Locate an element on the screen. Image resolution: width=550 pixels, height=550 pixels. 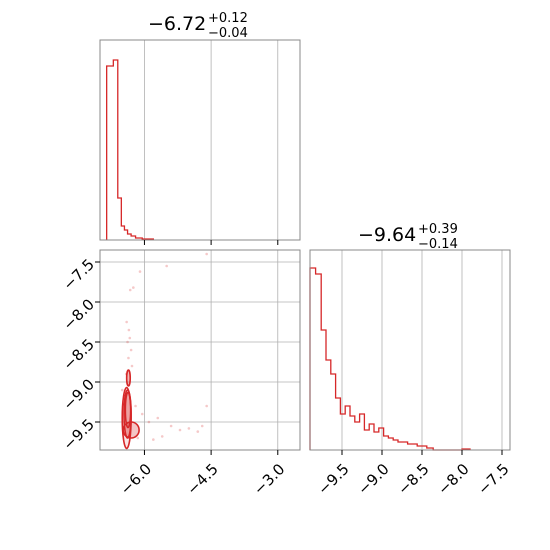
hist2-title-minus: −0.14 is located at coordinates (438, 244).